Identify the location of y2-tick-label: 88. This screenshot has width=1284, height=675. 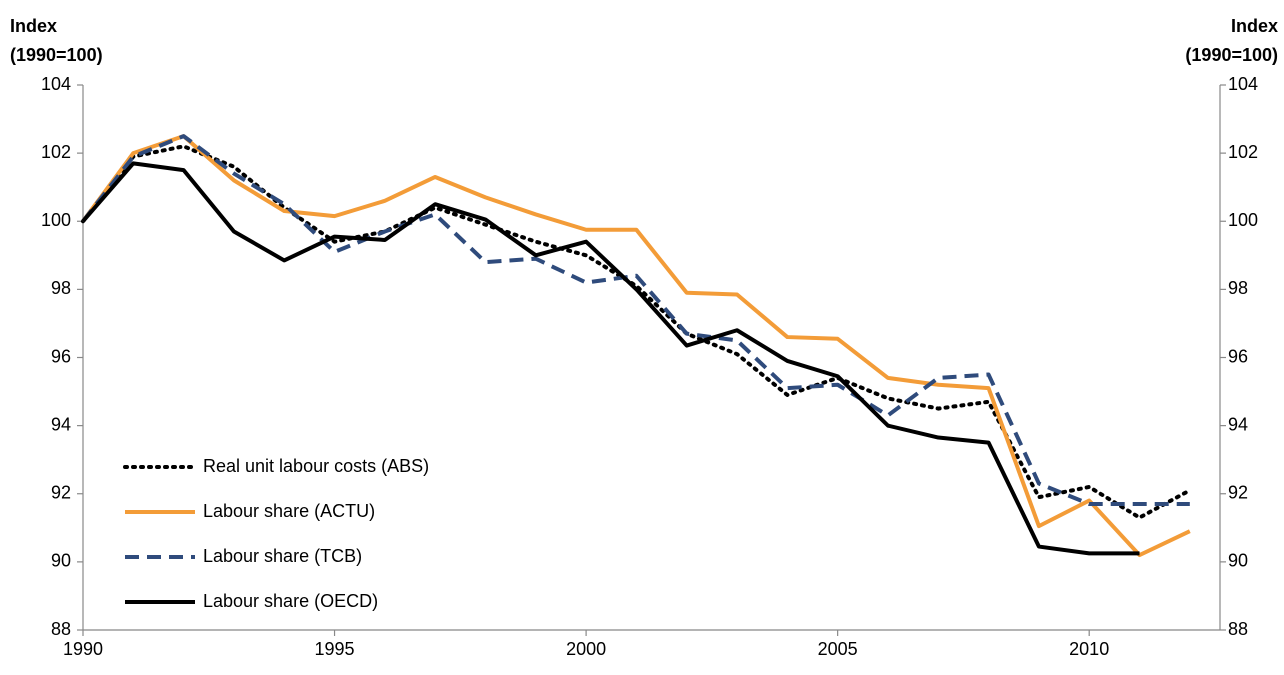
(1238, 629).